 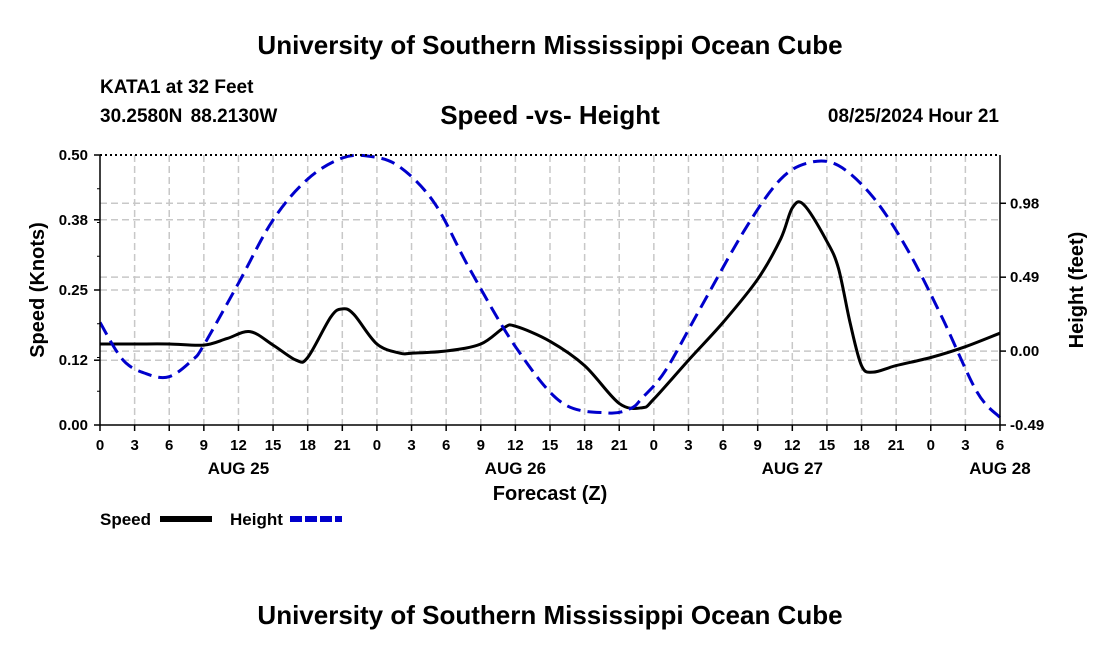 What do you see at coordinates (221, 519) in the screenshot?
I see `legend-layer: Speed Height` at bounding box center [221, 519].